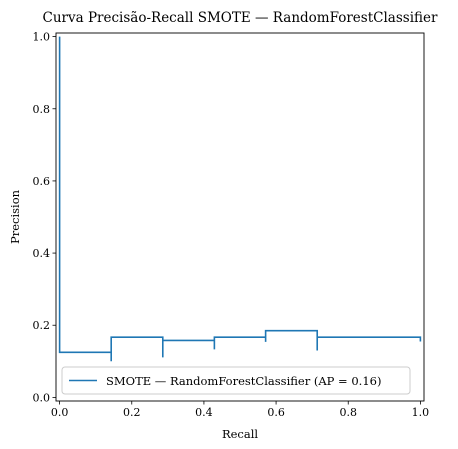 The height and width of the screenshot is (449, 458). What do you see at coordinates (42, 325) in the screenshot?
I see `y-tick-label: 0.2` at bounding box center [42, 325].